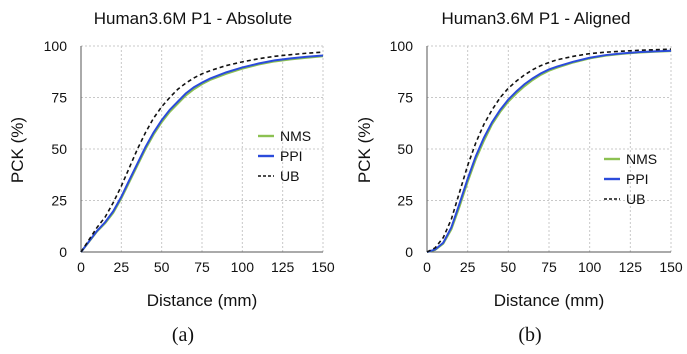 The image size is (687, 354). I want to click on chart-title: Human3.6M P1 - Absolute, so click(193, 18).